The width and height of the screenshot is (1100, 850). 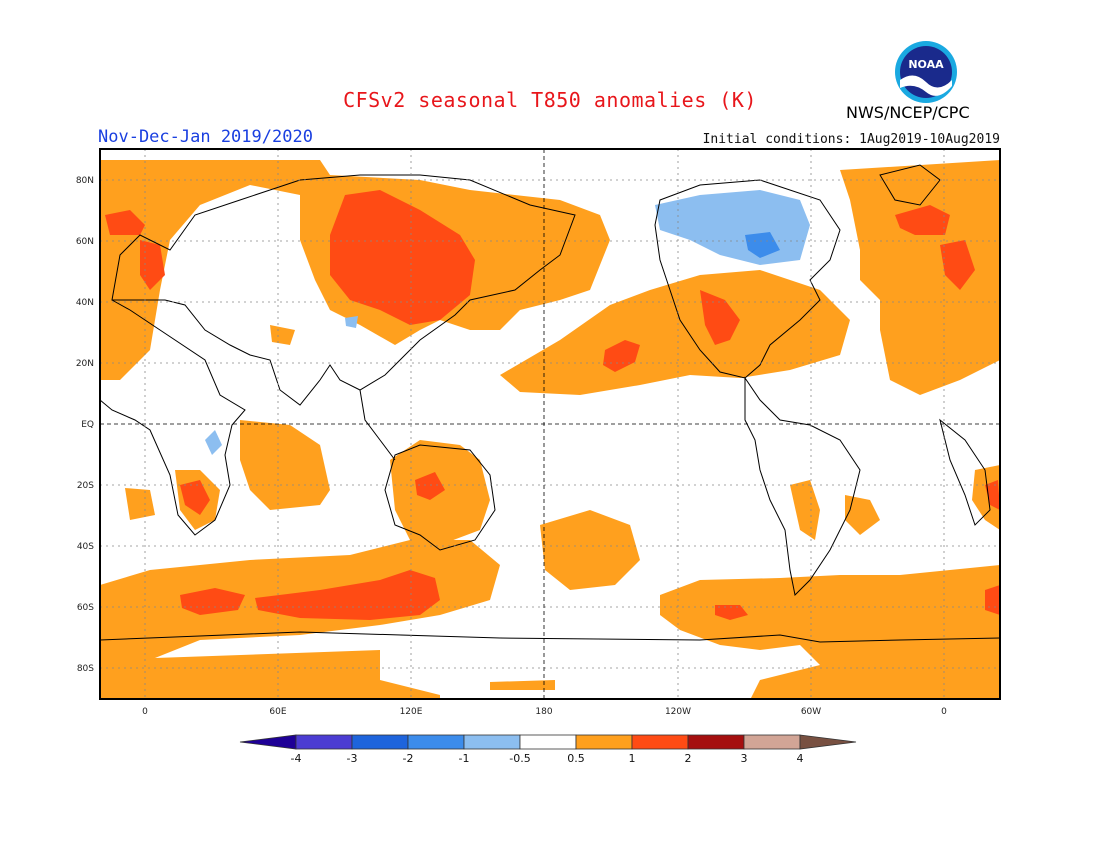 I want to click on agency-label: NWS/NCEP/CPC, so click(x=908, y=112).